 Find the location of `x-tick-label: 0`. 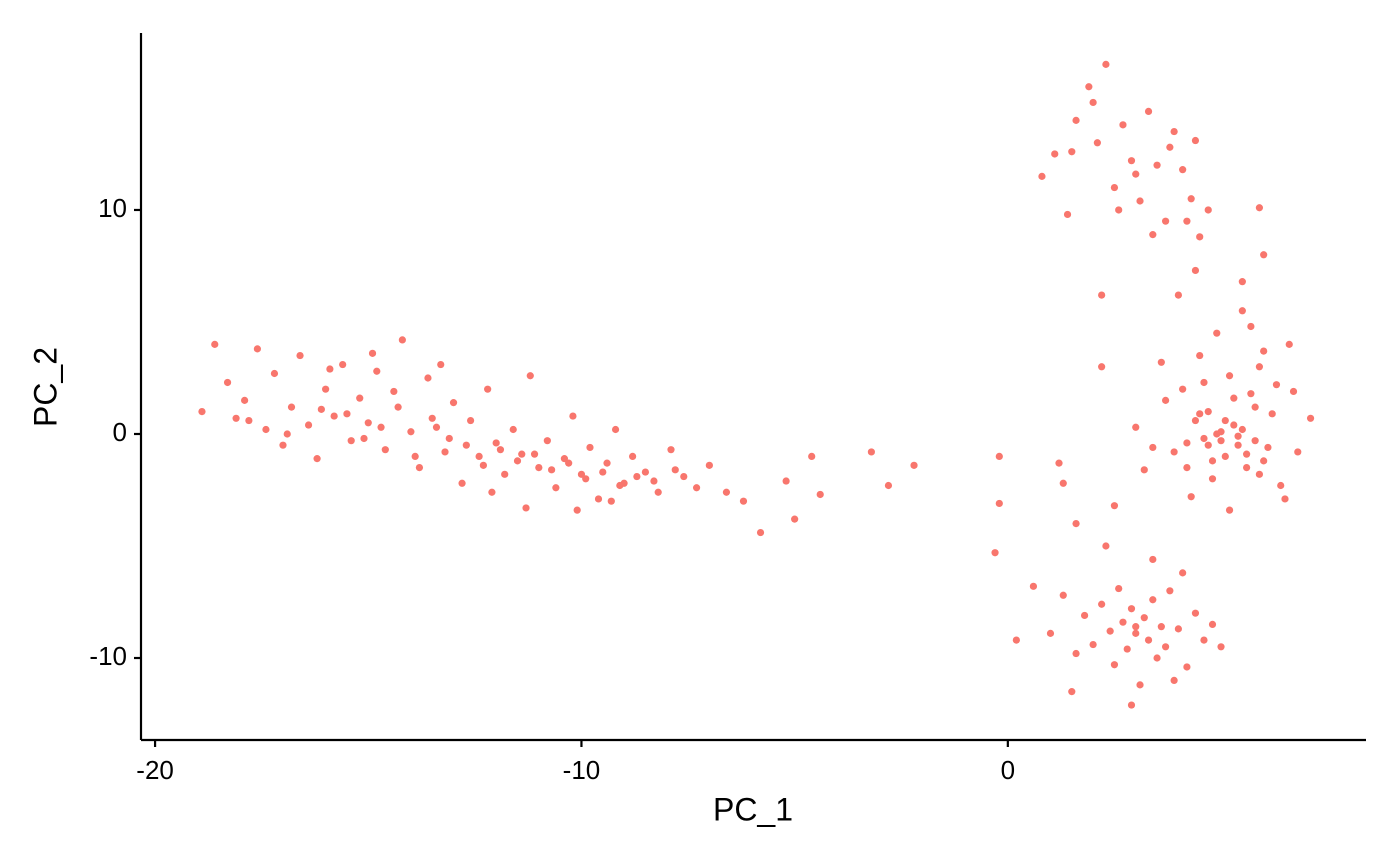

x-tick-label: 0 is located at coordinates (1008, 770).